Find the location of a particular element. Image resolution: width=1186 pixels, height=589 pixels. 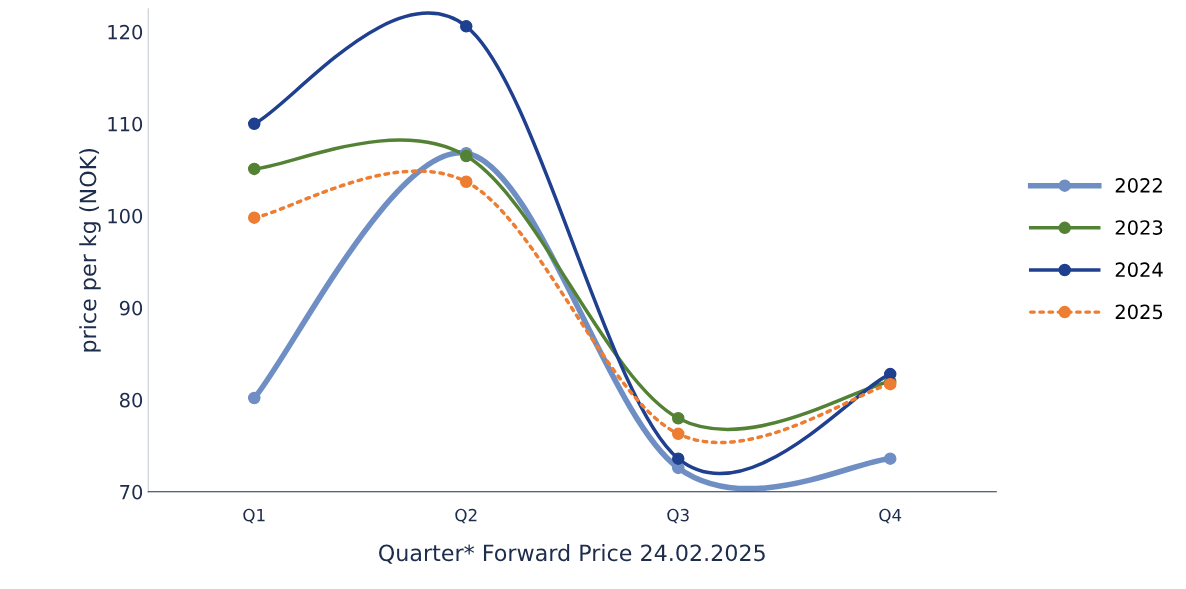

legend-label: 2023 is located at coordinates (1139, 227).